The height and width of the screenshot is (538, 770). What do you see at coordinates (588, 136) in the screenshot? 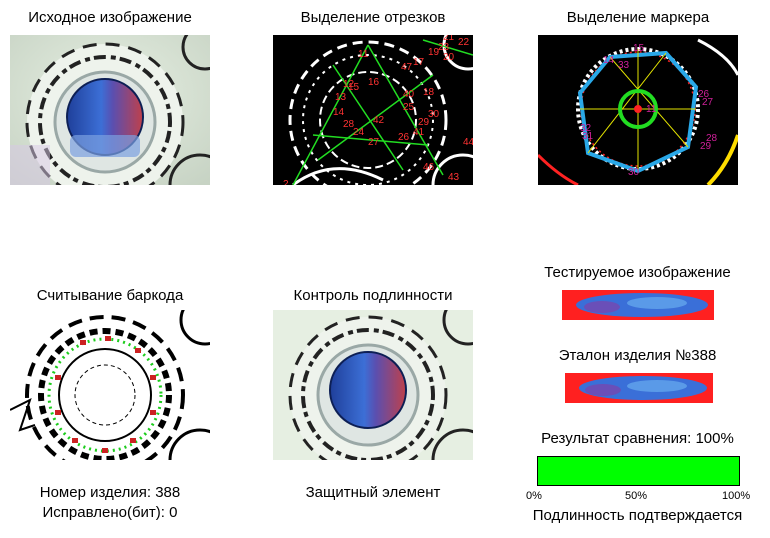
I see `marker-label: 31` at bounding box center [588, 136].